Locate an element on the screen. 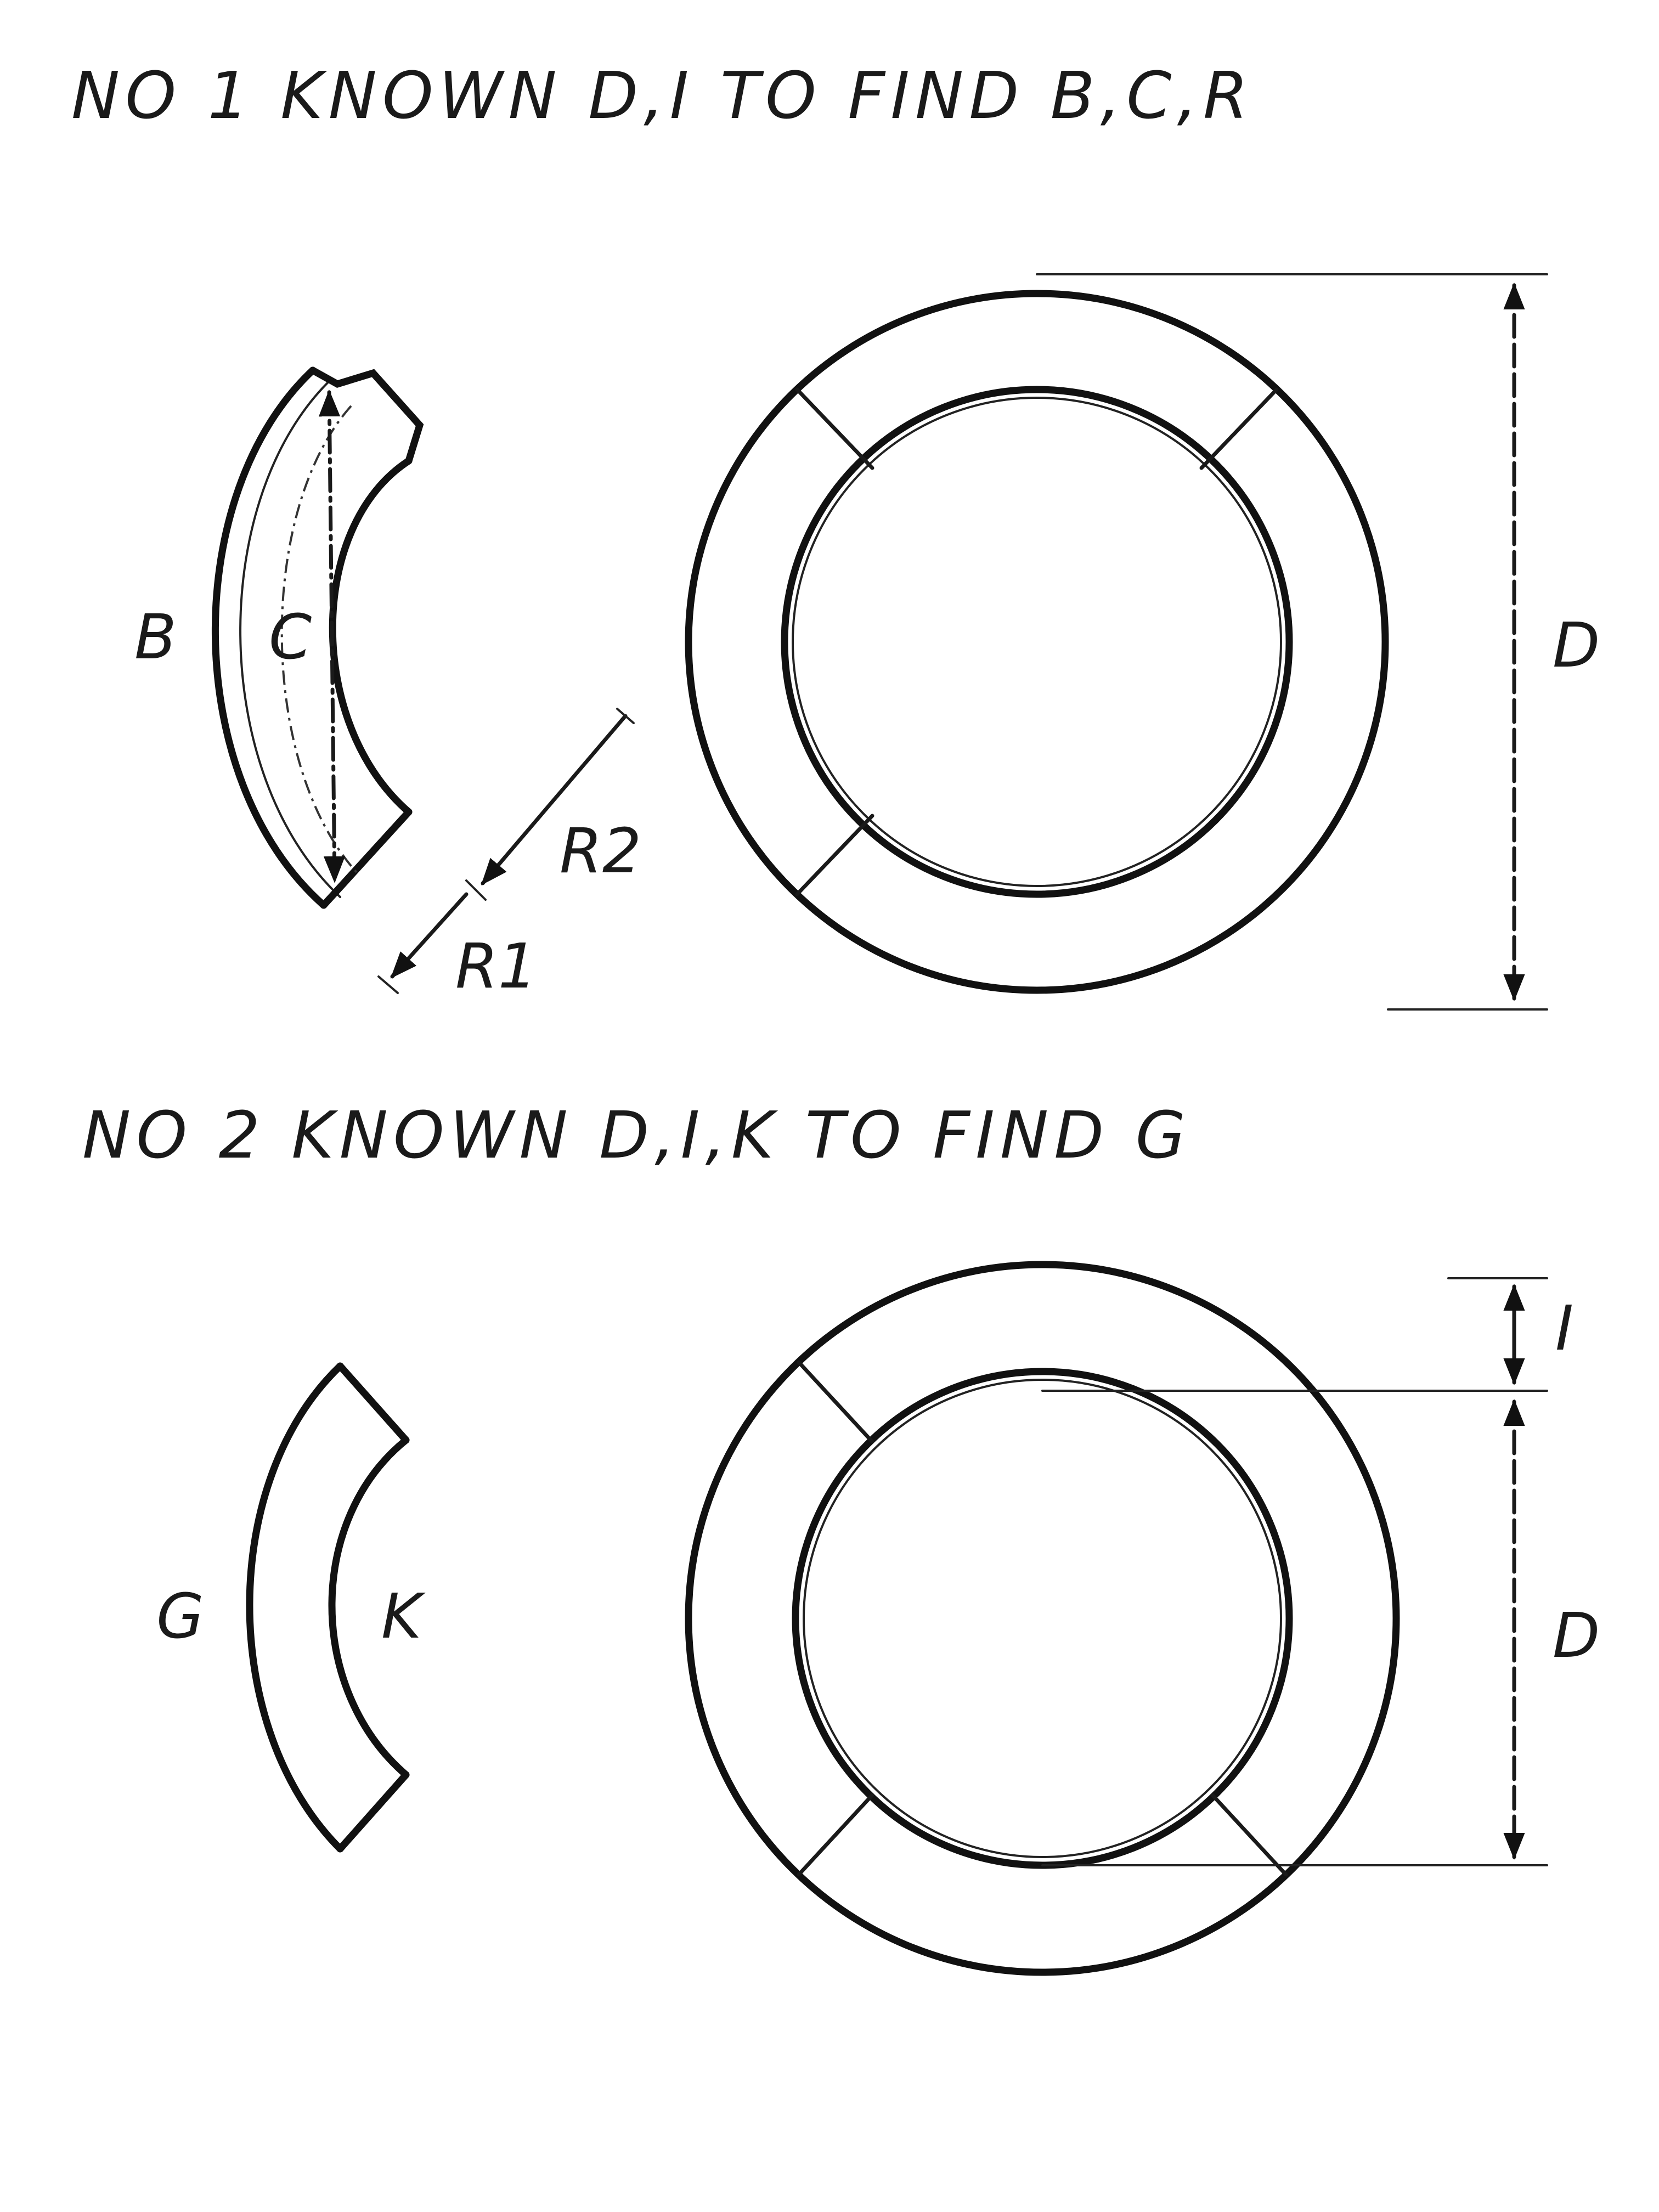  heading-no2: NO 2 KNOWN D,I,K TO FIND G is located at coordinates (636, 1135).